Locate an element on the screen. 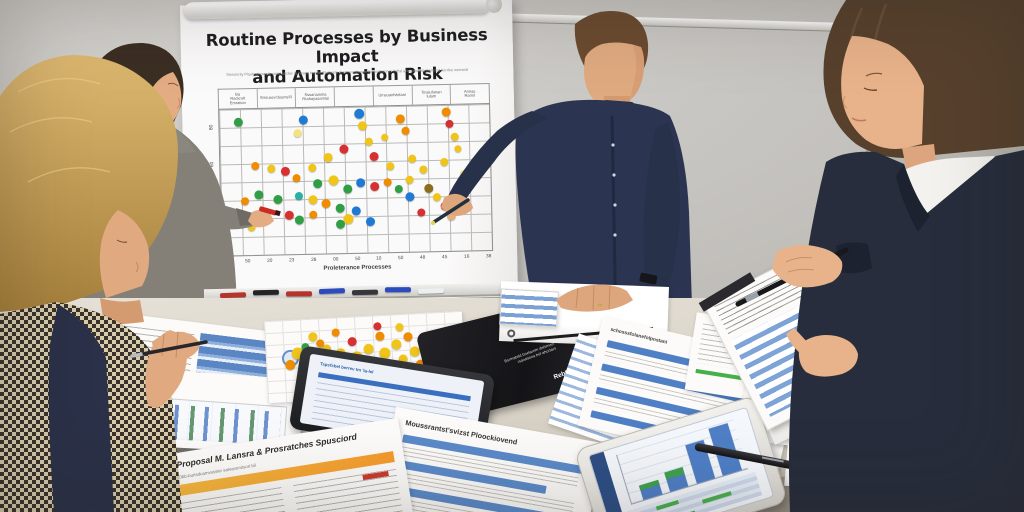  column-header: Tinsiufunan lulam is located at coordinates (431, 94).